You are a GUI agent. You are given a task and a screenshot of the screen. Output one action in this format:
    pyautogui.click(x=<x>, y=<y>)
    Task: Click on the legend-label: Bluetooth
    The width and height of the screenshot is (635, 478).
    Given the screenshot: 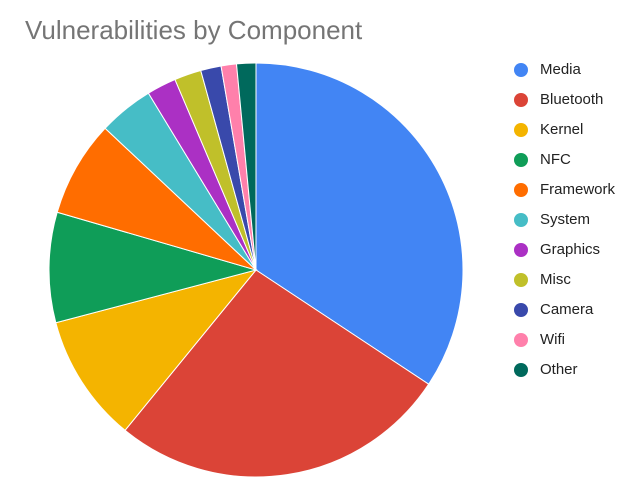 What is the action you would take?
    pyautogui.click(x=571, y=99)
    